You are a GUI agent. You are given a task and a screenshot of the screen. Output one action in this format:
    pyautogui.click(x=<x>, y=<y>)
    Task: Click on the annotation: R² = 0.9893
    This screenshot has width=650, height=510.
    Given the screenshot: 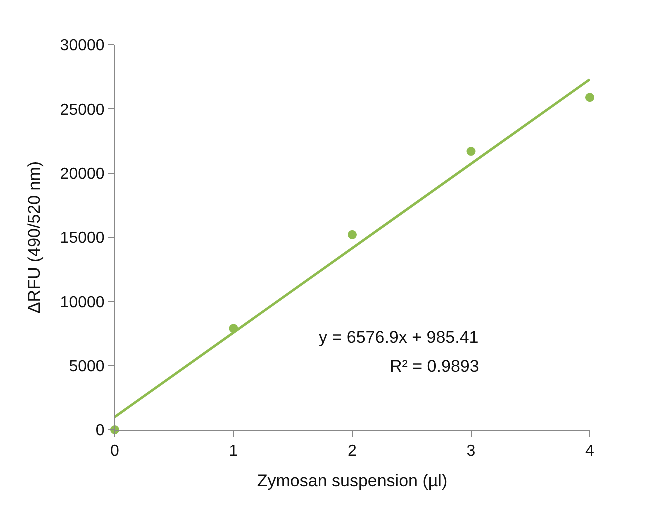 What is the action you would take?
    pyautogui.click(x=435, y=366)
    